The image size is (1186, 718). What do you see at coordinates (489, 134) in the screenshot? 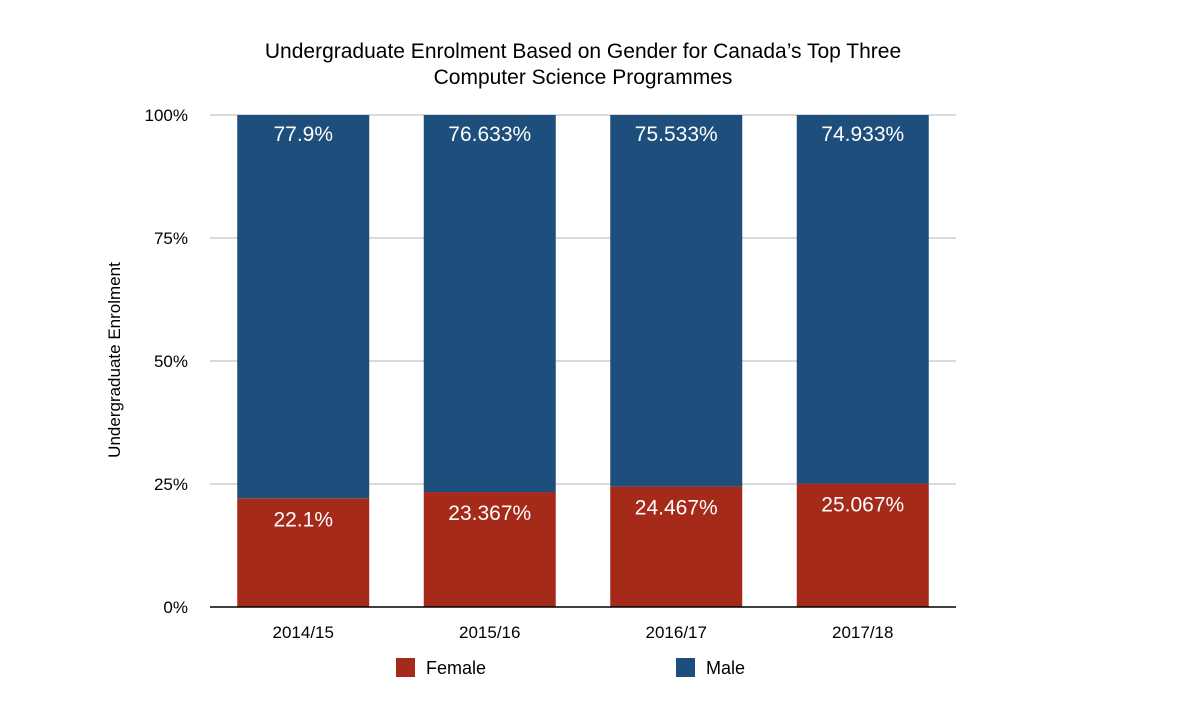
I see `data-label-male: 76.633%` at bounding box center [489, 134].